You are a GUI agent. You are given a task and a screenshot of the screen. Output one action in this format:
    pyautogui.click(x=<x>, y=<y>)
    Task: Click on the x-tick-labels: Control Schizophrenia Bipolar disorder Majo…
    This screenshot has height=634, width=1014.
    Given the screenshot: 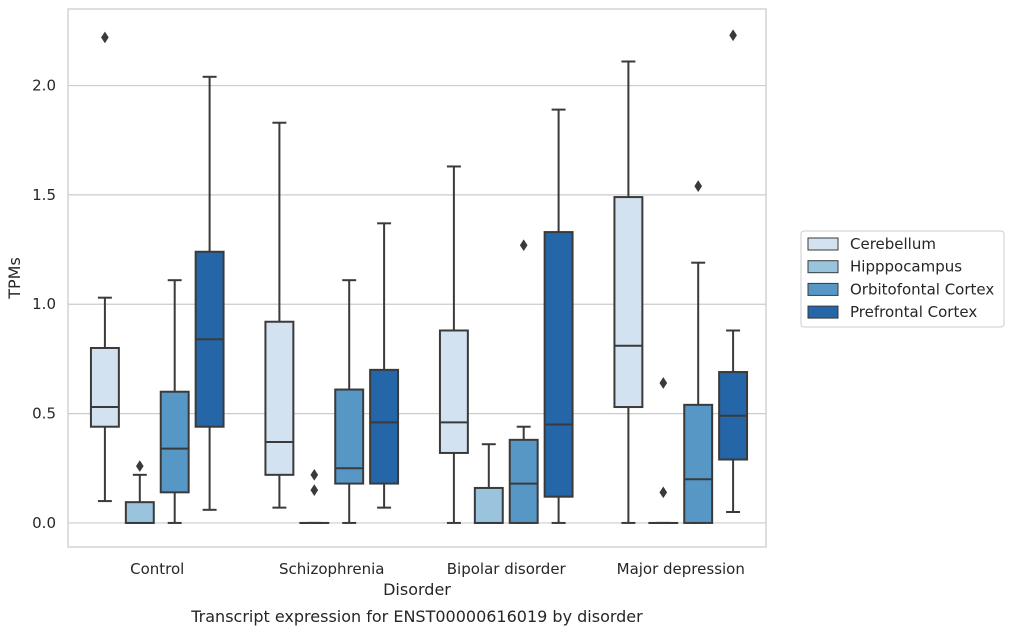 What is the action you would take?
    pyautogui.click(x=437, y=569)
    